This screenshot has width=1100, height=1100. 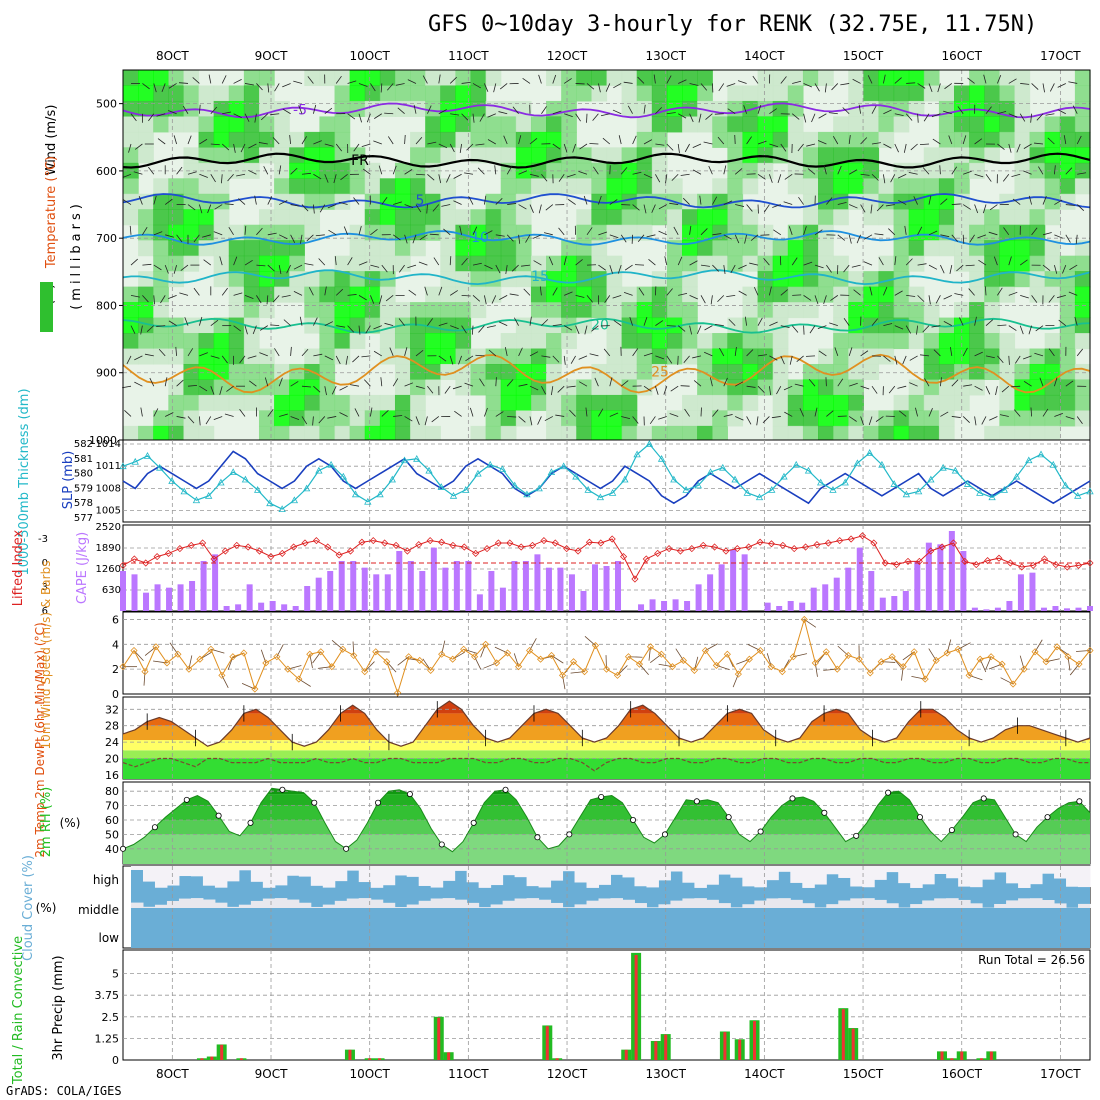 I want to click on thickness-tick-label: 577, so click(x=83, y=518).